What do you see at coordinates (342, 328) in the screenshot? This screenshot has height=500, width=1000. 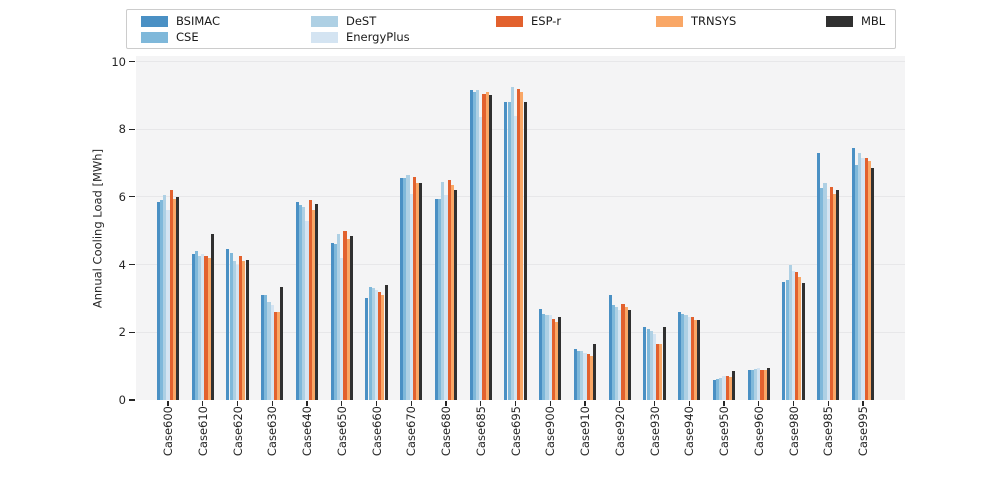 I see `bar-EnergyPlus-Case650` at bounding box center [342, 328].